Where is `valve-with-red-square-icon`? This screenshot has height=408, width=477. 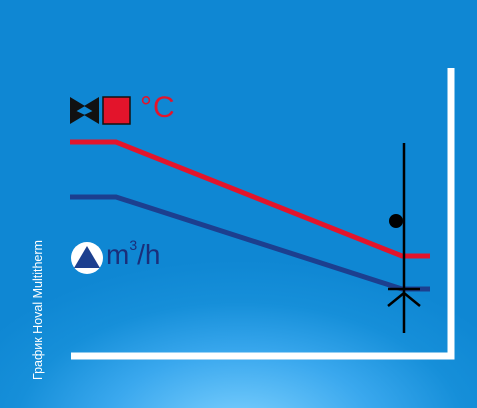 valve-with-red-square-icon is located at coordinates (100, 110).